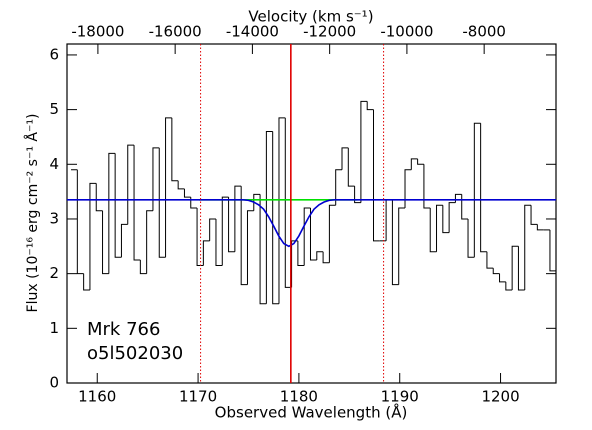  Describe the element at coordinates (135, 353) in the screenshot. I see `annotation: o5l502030` at that location.